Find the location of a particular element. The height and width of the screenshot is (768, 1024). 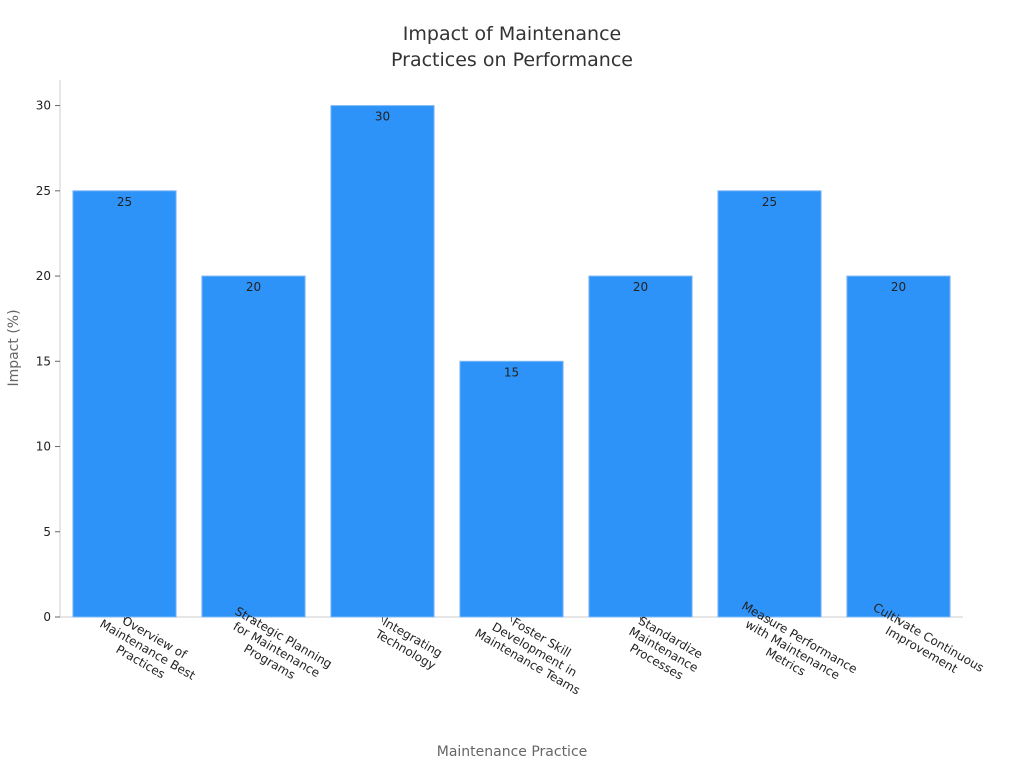

chart-title: Impact of Maintenance is located at coordinates (512, 34).